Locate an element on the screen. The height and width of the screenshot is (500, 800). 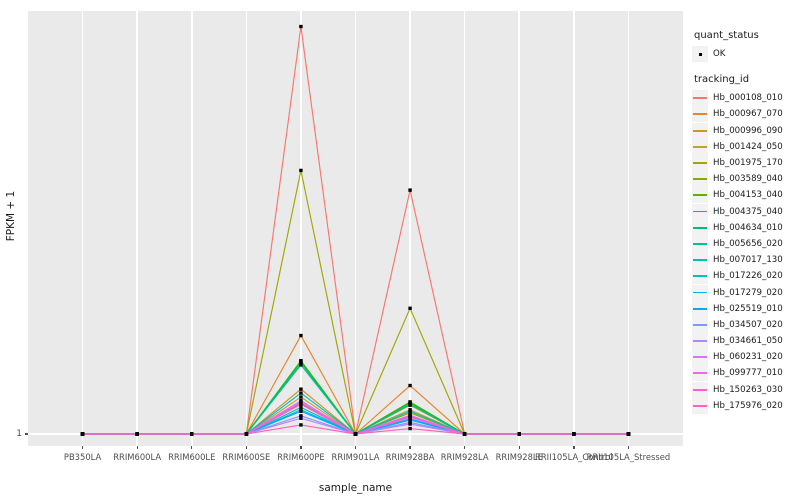
y-axis-title: FPKM + 1 is located at coordinates (11, 216).